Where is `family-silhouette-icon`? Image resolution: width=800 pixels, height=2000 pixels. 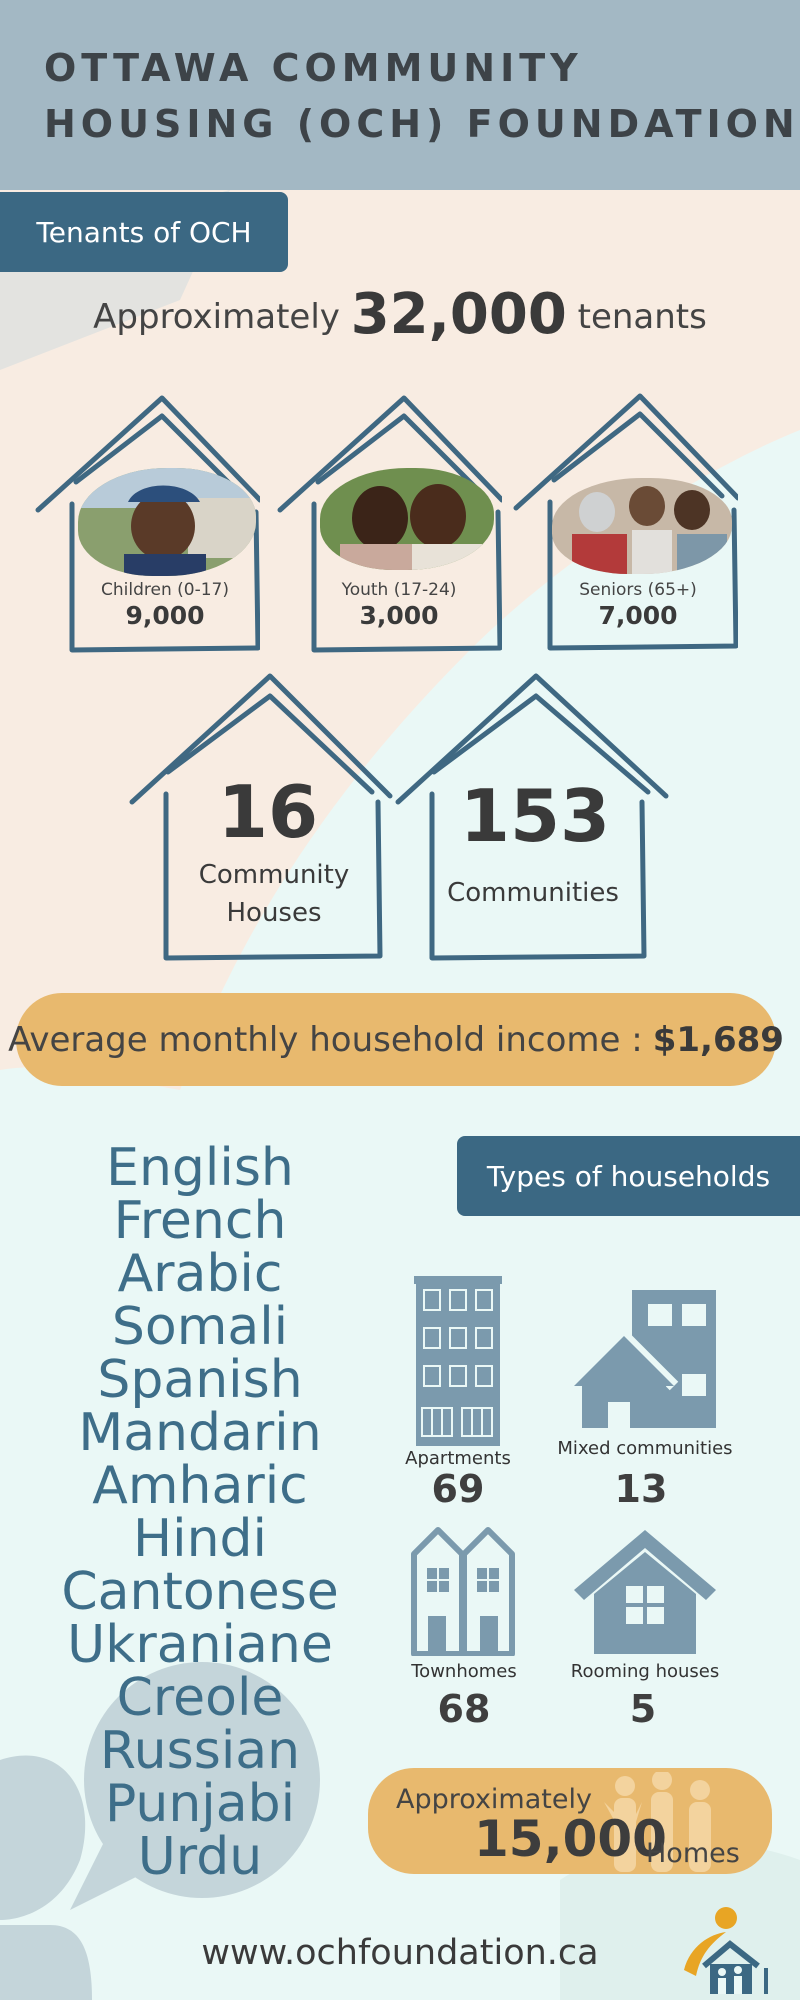 family-silhouette-icon is located at coordinates (657, 1822).